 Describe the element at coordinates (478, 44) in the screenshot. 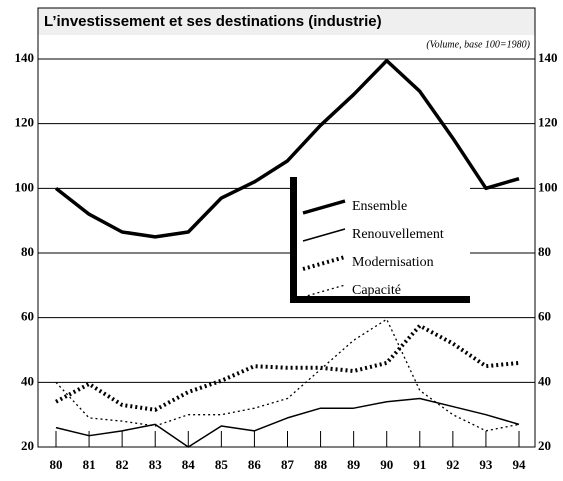

I see `chart-subtitle: (Volume, base 100=1980)` at that location.